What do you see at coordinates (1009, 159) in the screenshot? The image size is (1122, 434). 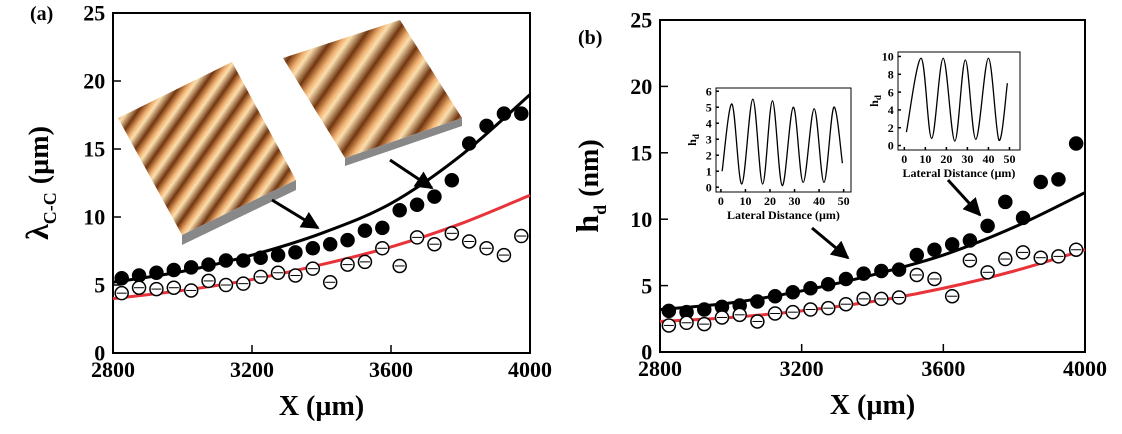 I see `x-tick-label: 50` at bounding box center [1009, 159].